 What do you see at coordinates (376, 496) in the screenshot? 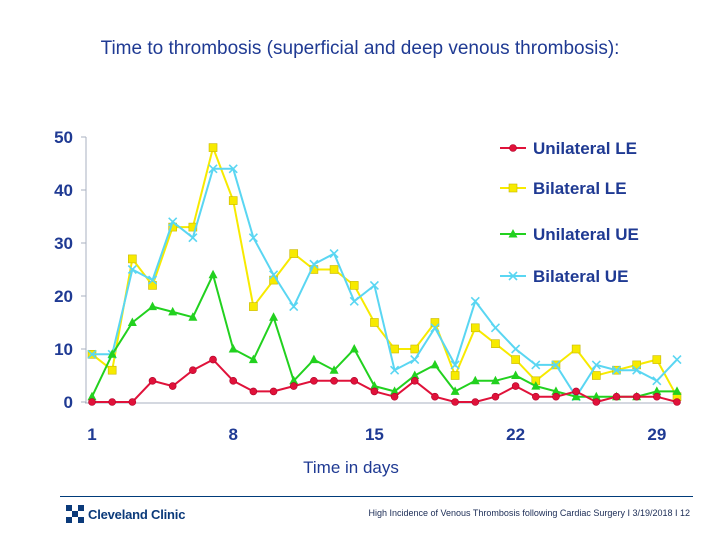
I see `footer-divider` at bounding box center [376, 496].